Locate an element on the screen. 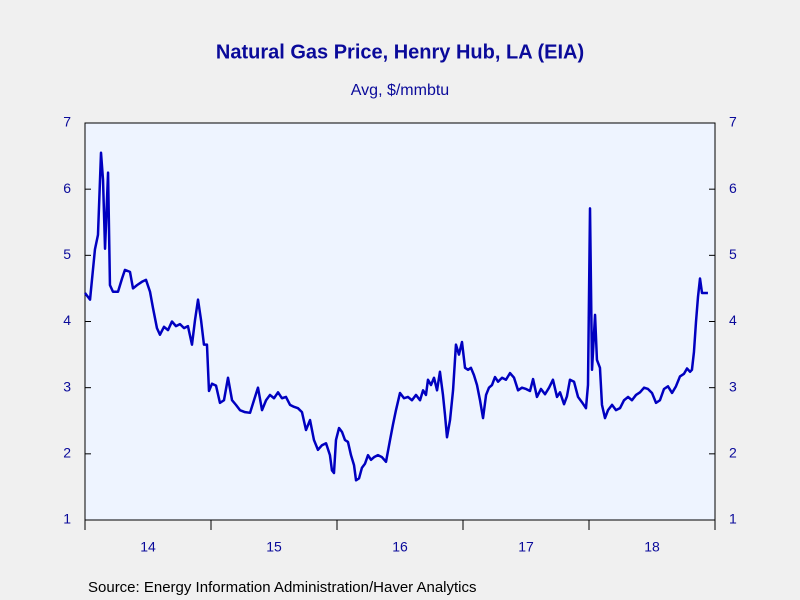  y-tick-label: 3 is located at coordinates (67, 386).